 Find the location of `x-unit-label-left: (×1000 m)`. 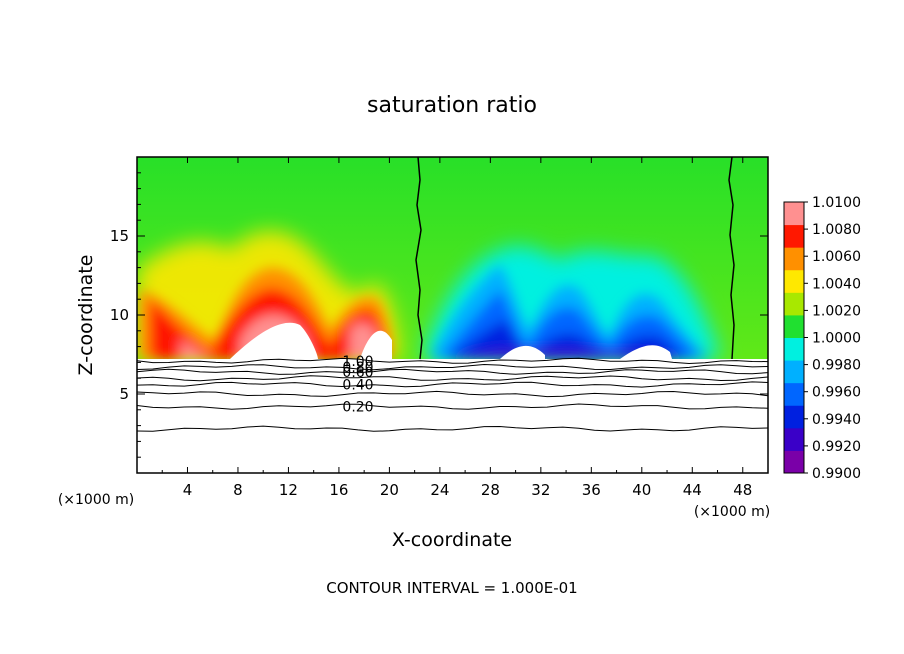

x-unit-label-left: (×1000 m) is located at coordinates (96, 500).